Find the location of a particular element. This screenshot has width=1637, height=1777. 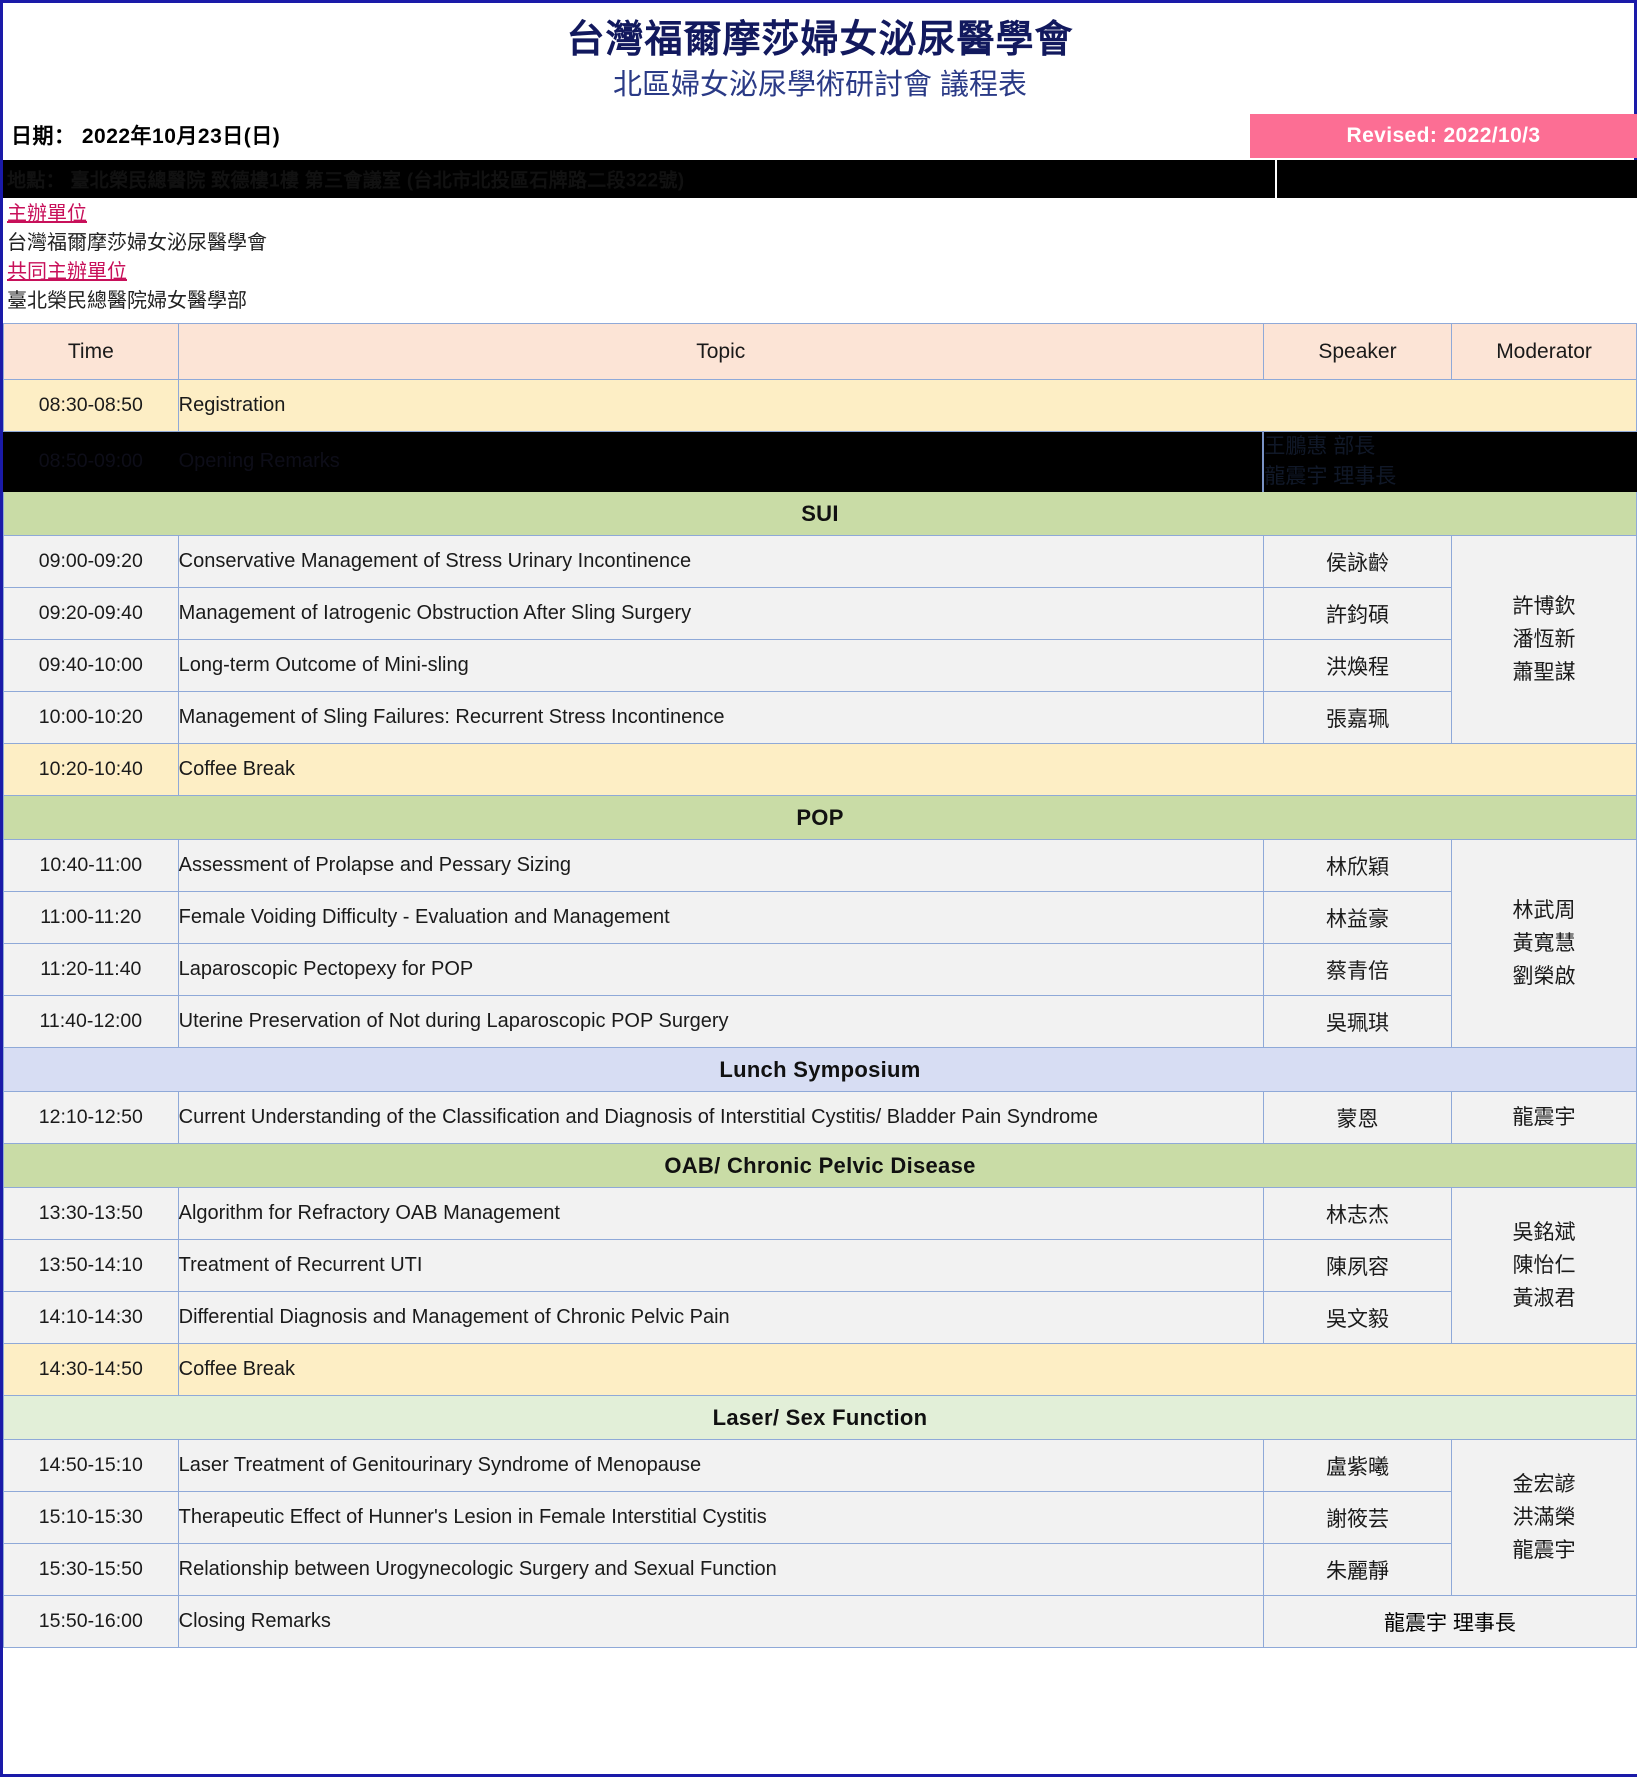

cell-topic: Closing Remarks is located at coordinates (720, 1622).